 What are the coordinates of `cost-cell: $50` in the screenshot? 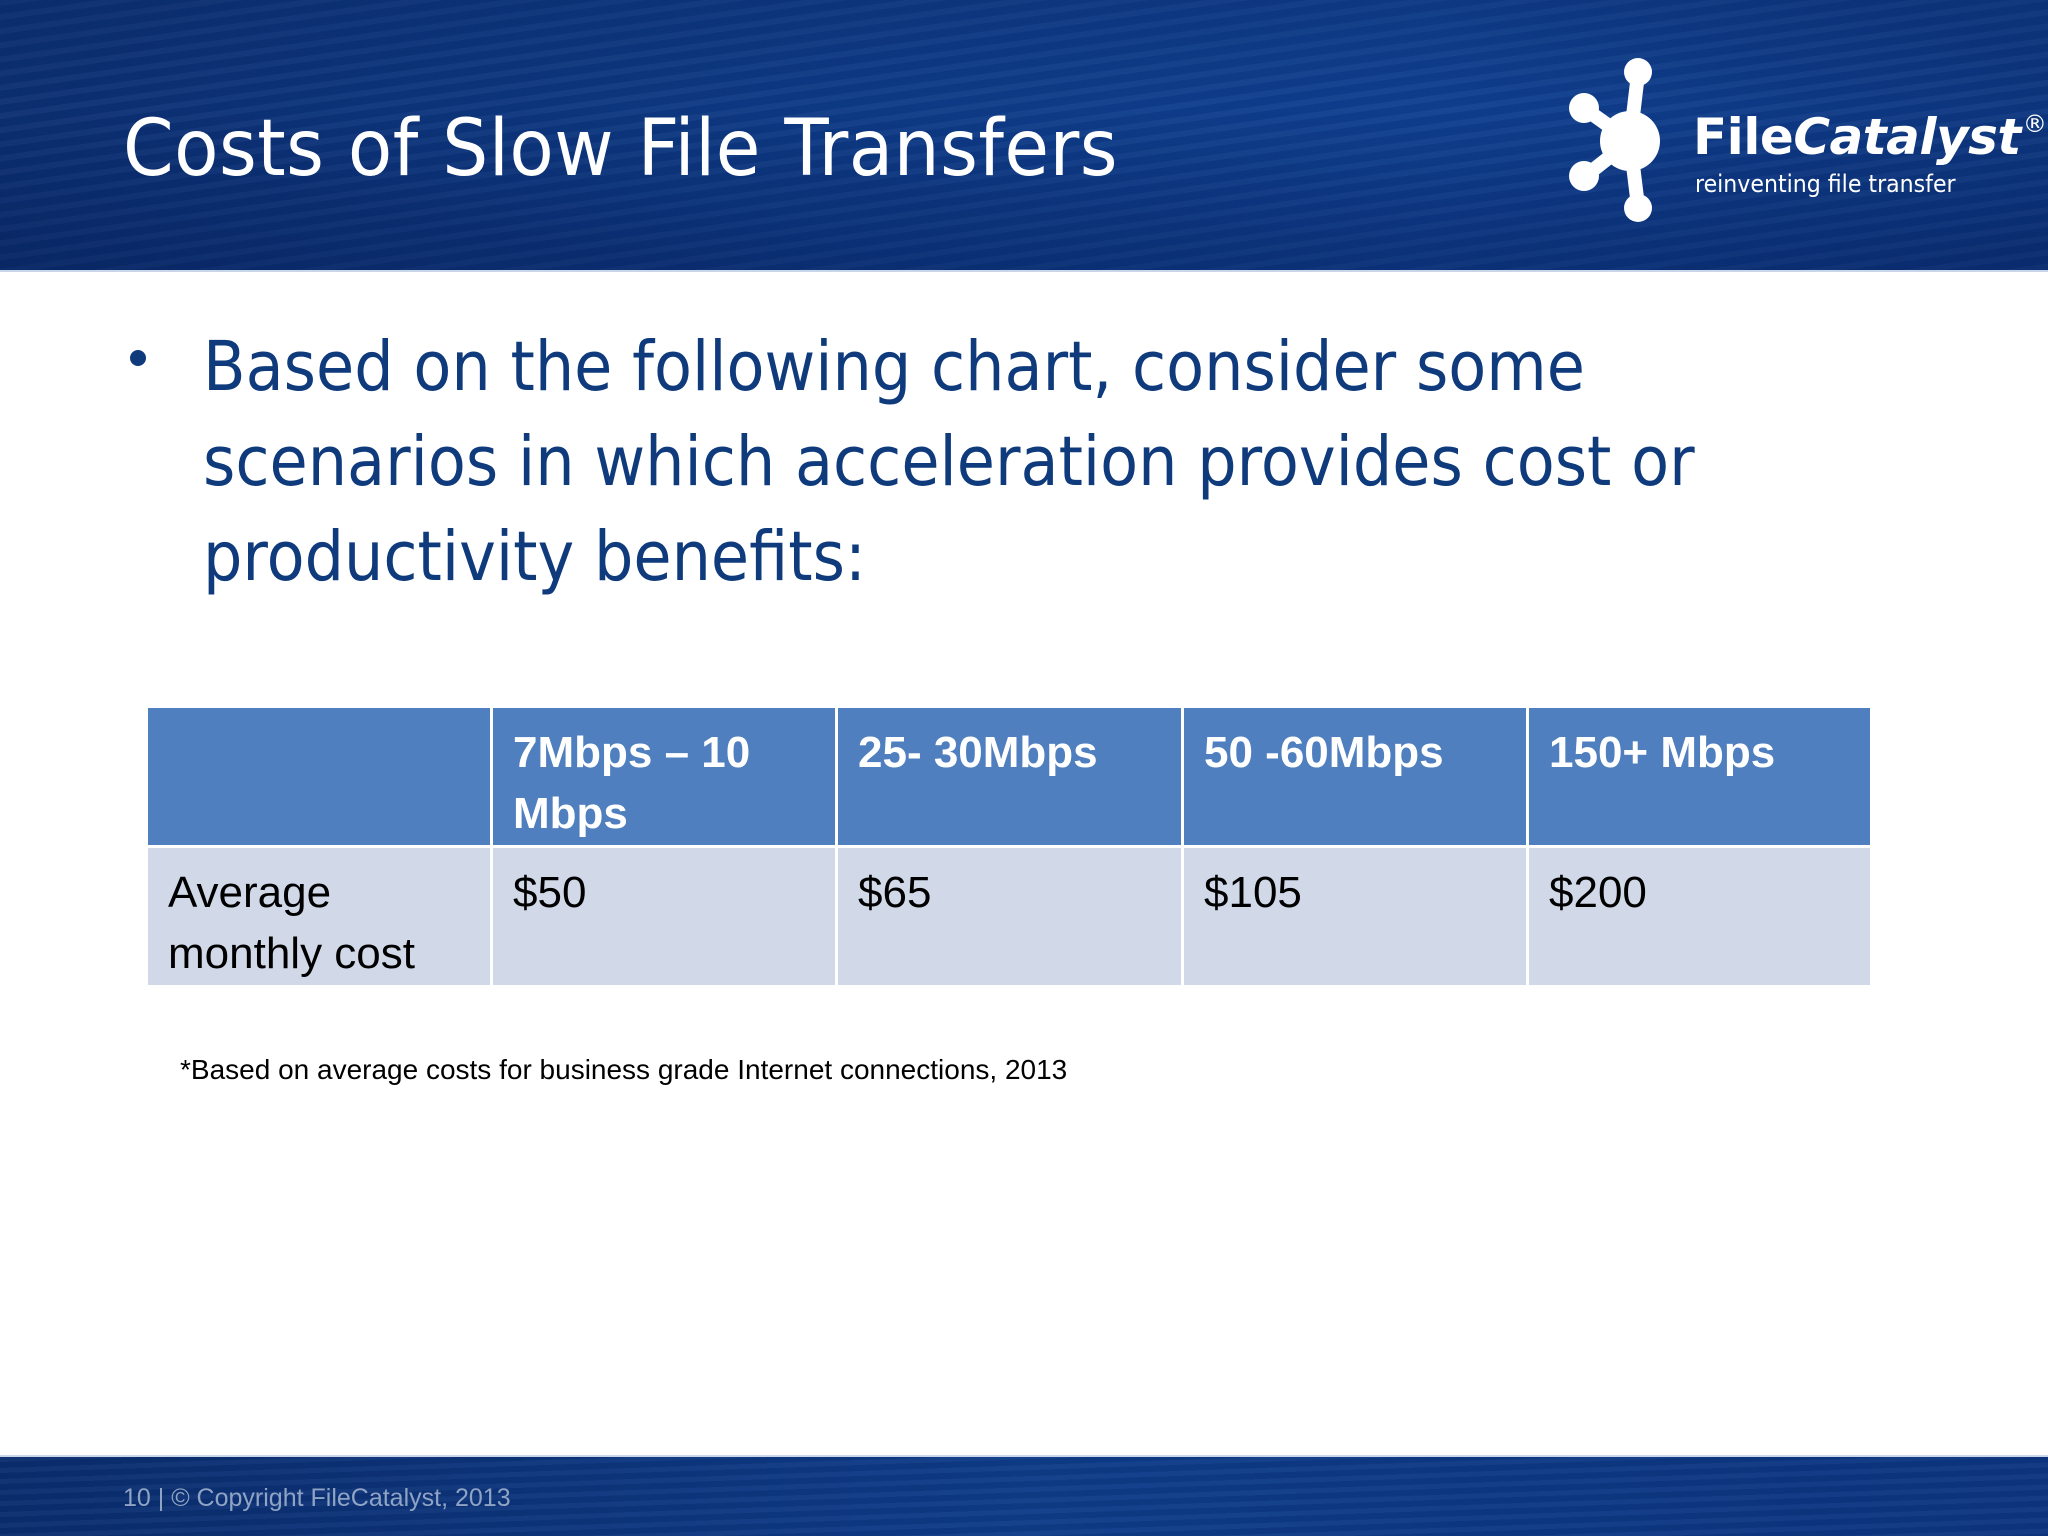 It's located at (664, 916).